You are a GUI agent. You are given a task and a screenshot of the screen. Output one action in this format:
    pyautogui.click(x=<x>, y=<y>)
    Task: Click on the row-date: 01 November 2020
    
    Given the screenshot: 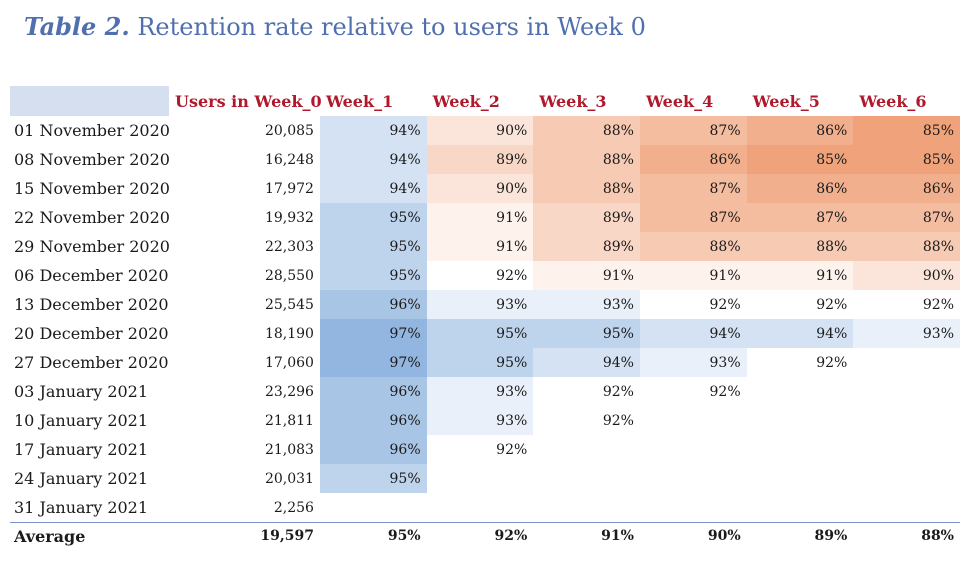 What is the action you would take?
    pyautogui.click(x=92, y=130)
    